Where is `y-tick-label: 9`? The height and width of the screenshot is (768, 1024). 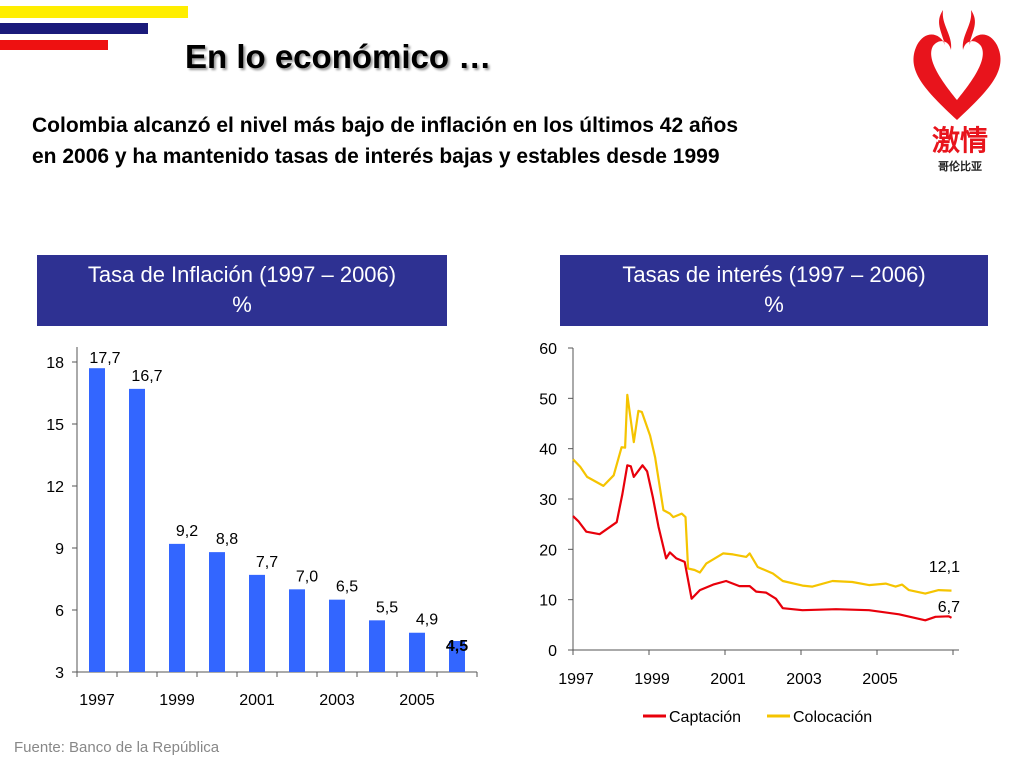 y-tick-label: 9 is located at coordinates (59, 549).